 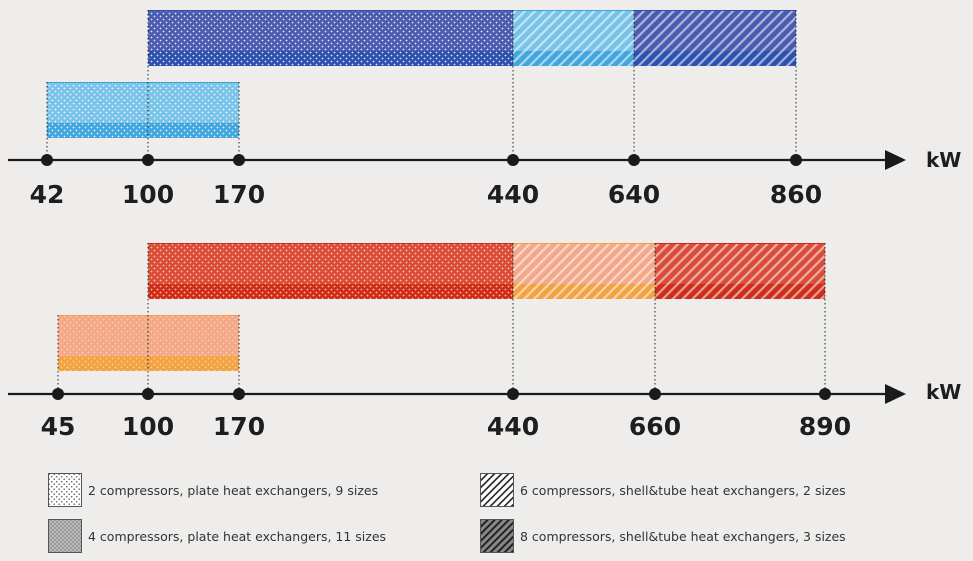 I want to click on red-tick-label-440: 440, so click(x=513, y=426).